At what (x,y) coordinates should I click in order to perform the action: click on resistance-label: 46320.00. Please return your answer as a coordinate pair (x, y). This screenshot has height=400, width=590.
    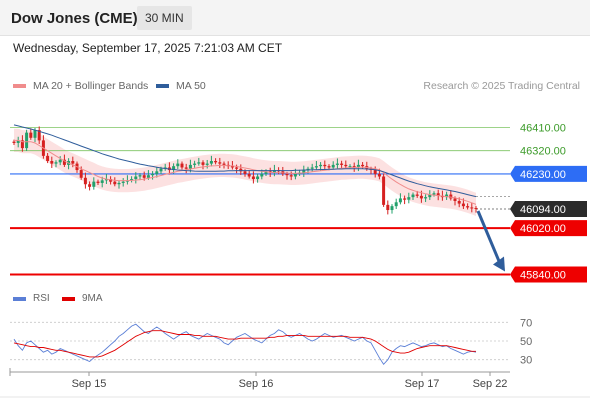
    Looking at the image, I should click on (543, 152).